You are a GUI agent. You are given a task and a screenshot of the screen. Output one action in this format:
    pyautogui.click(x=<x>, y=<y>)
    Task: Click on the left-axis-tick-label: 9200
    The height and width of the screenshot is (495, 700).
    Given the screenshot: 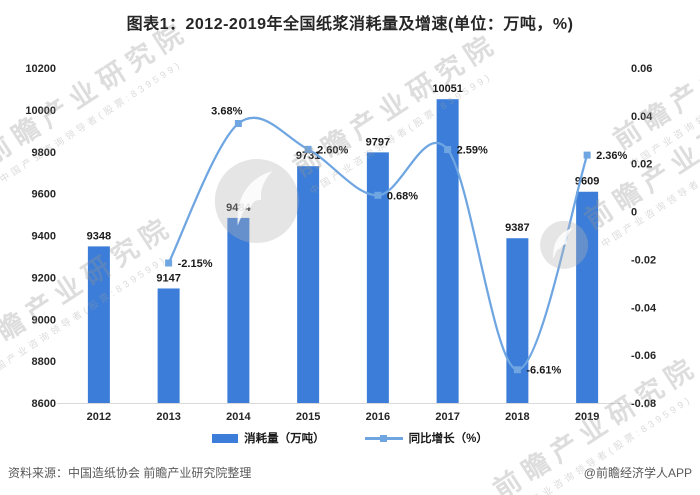 What is the action you would take?
    pyautogui.click(x=44, y=278)
    